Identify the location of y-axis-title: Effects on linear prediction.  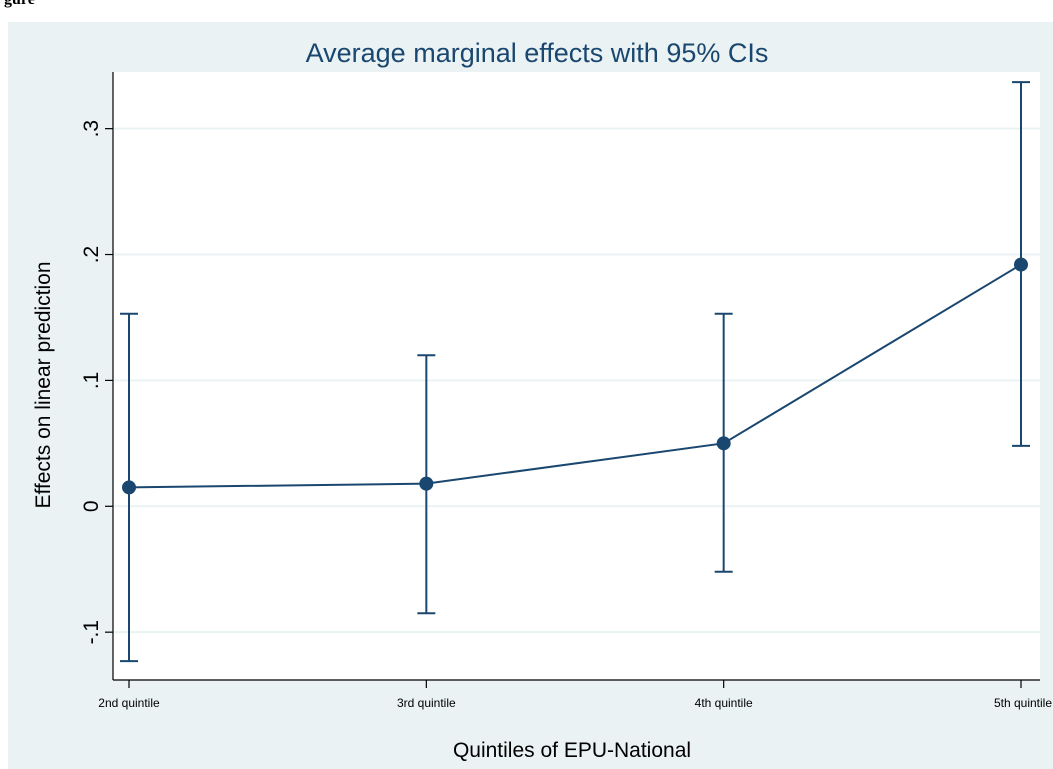
(43, 384).